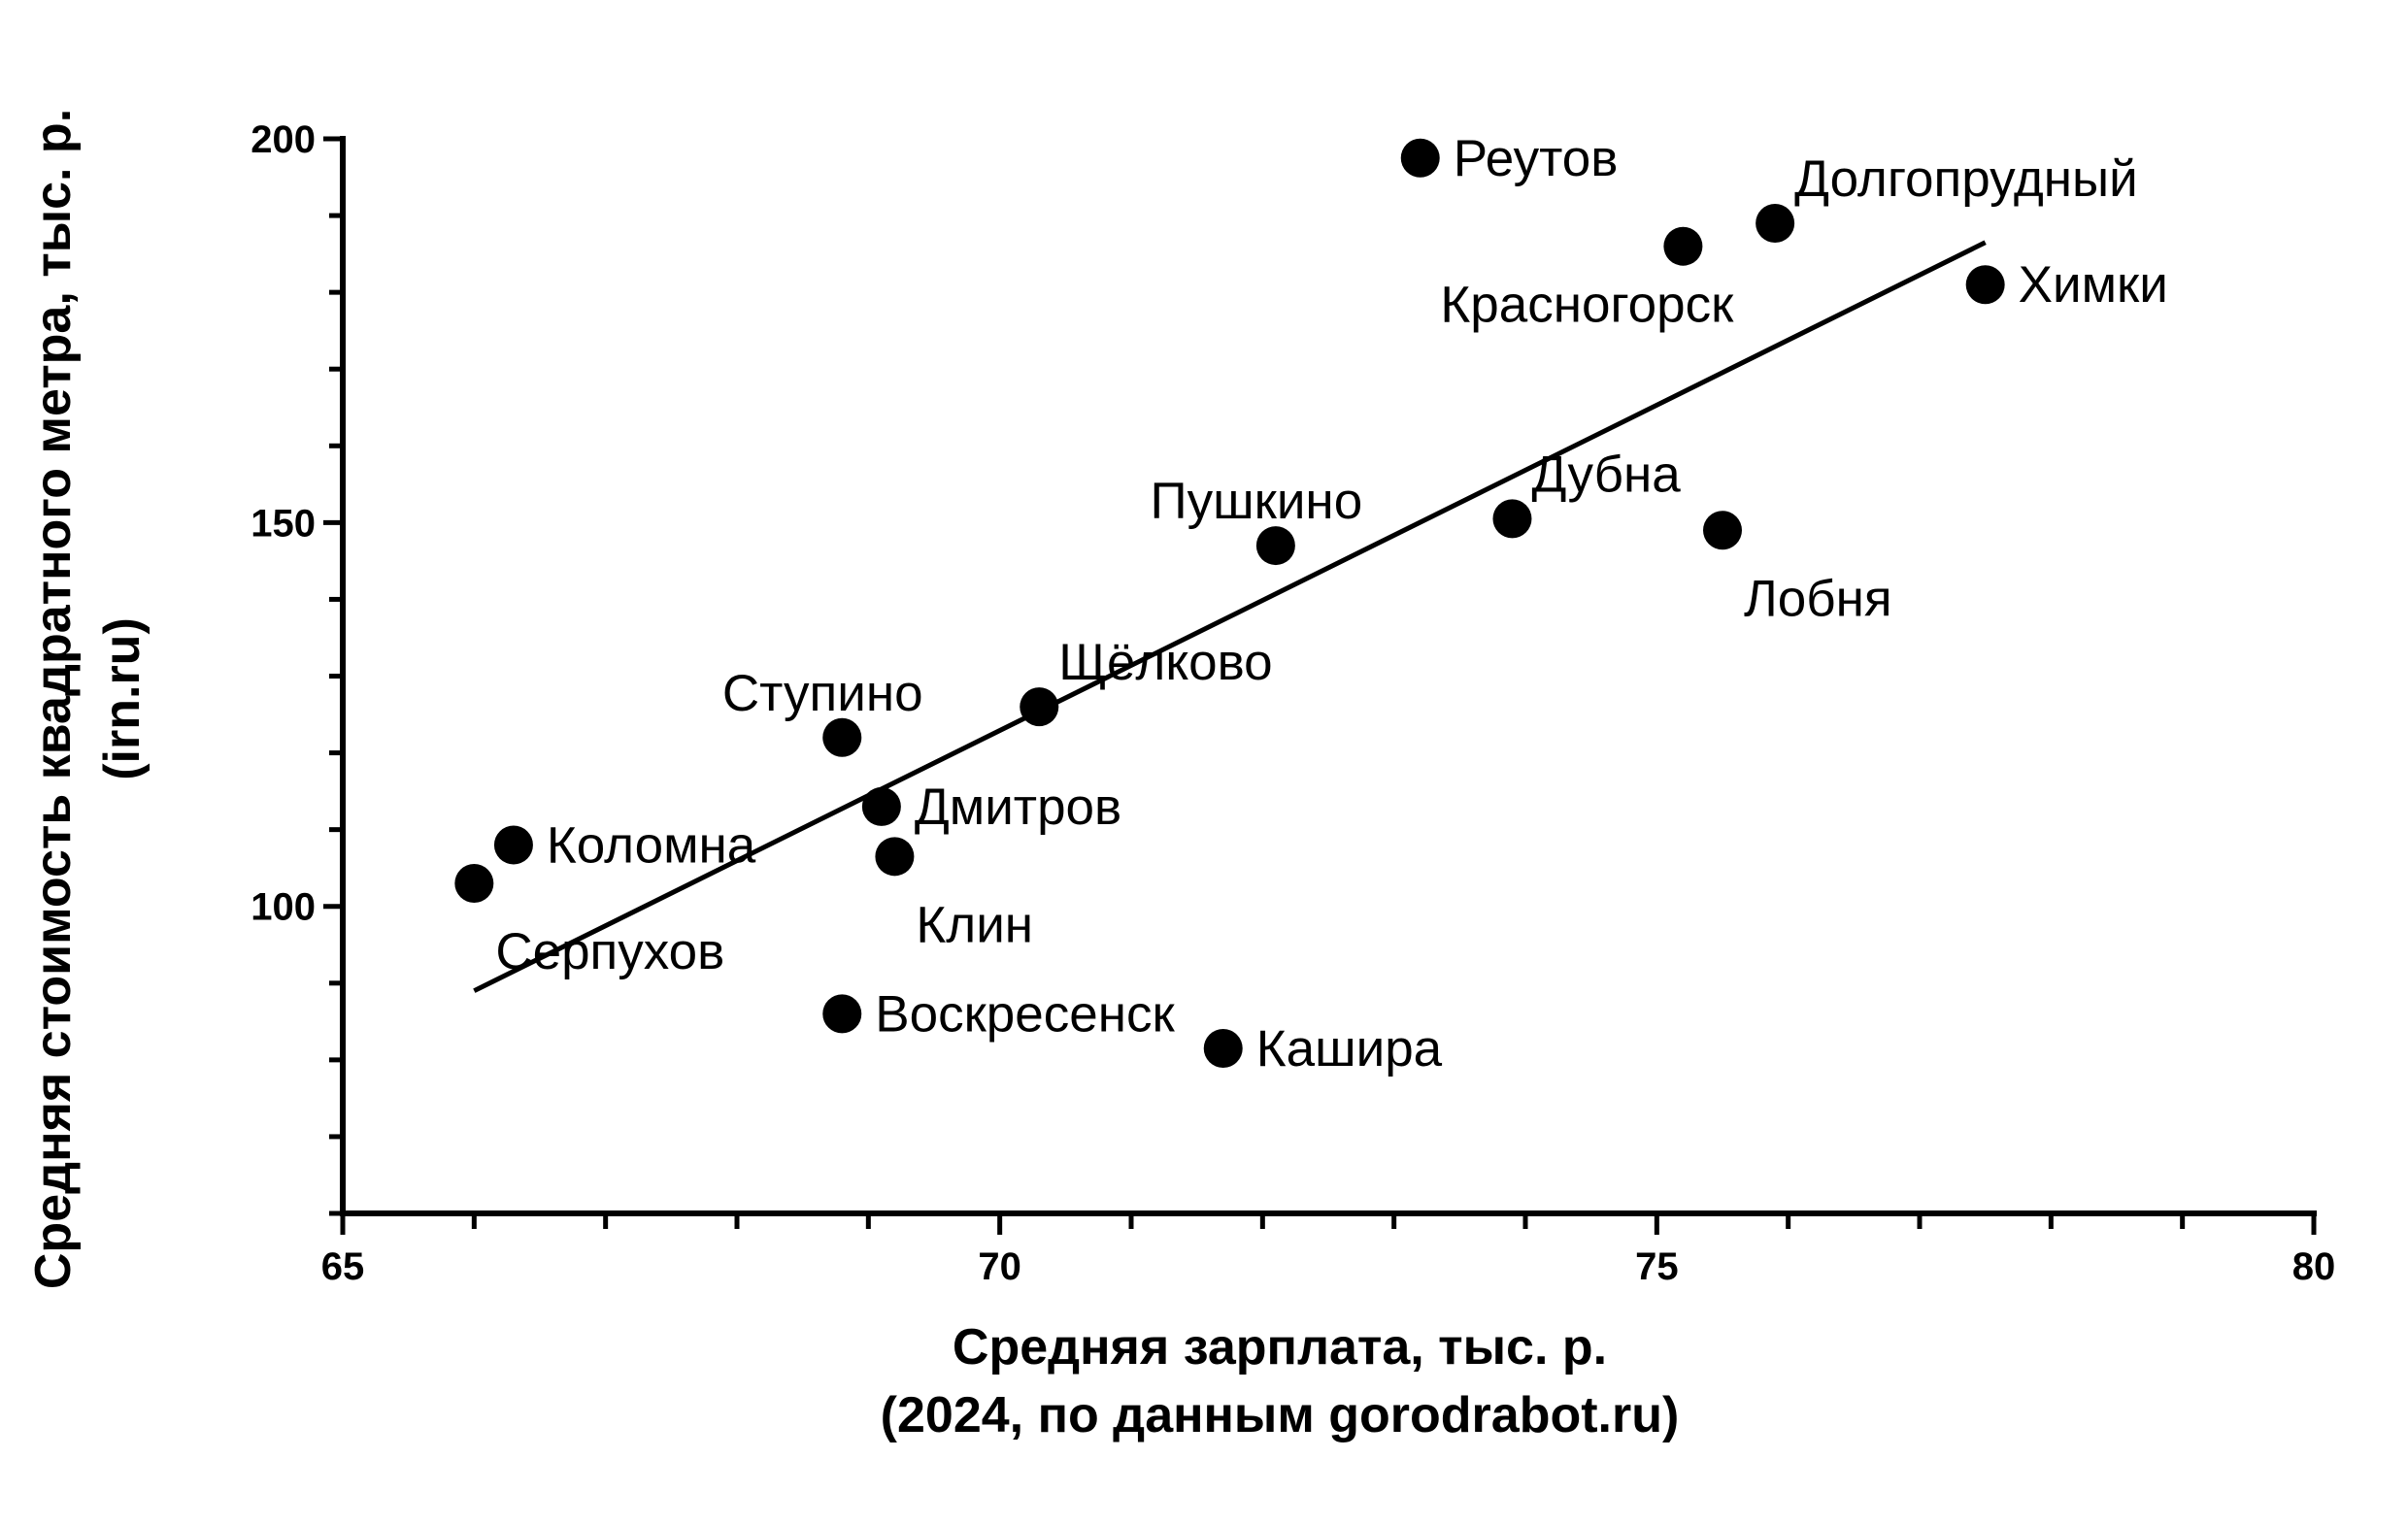 The image size is (2408, 1525). What do you see at coordinates (1165, 662) in the screenshot?
I see `point-label: Щёлково` at bounding box center [1165, 662].